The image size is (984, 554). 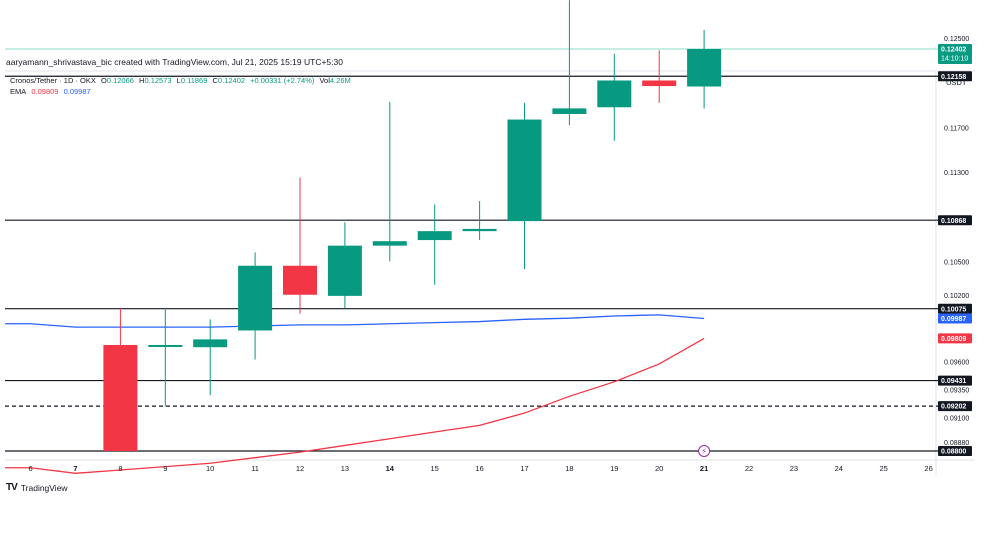 I want to click on time-tick-label: 14, so click(x=390, y=468).